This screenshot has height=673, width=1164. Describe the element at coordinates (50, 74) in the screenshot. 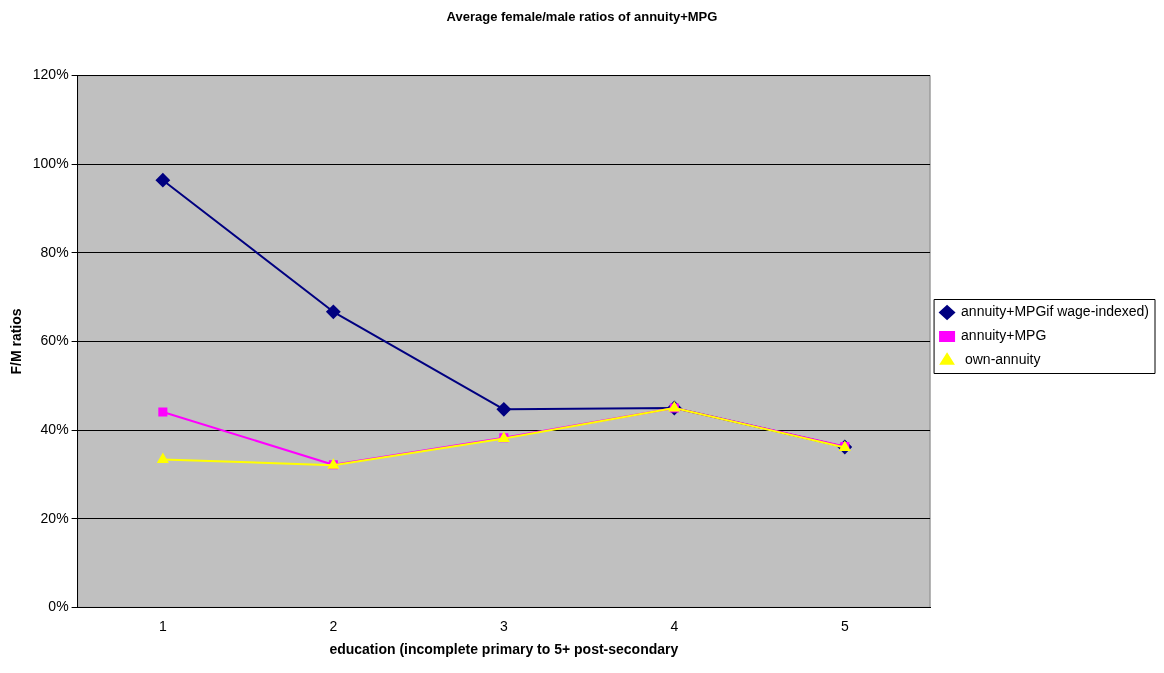

I see `y-tick-label: 120%` at that location.